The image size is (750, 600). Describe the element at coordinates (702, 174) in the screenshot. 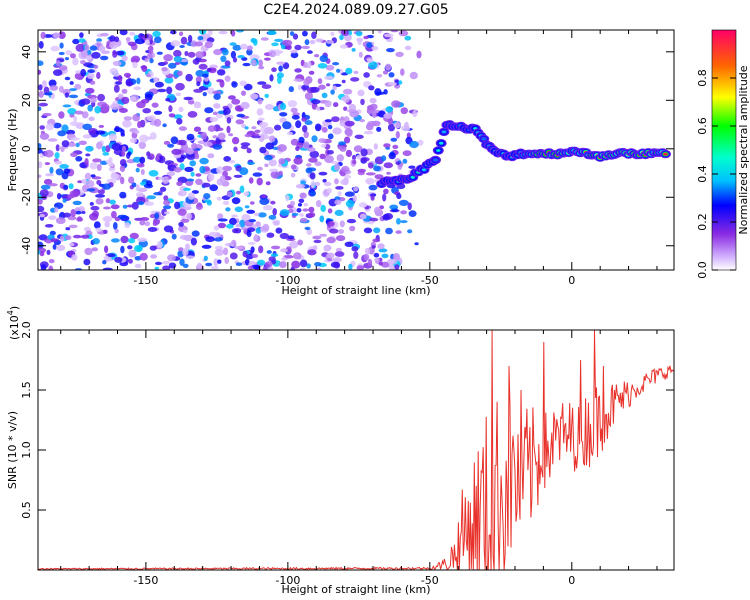

I see `colorbar-tick-label: 0.4` at that location.